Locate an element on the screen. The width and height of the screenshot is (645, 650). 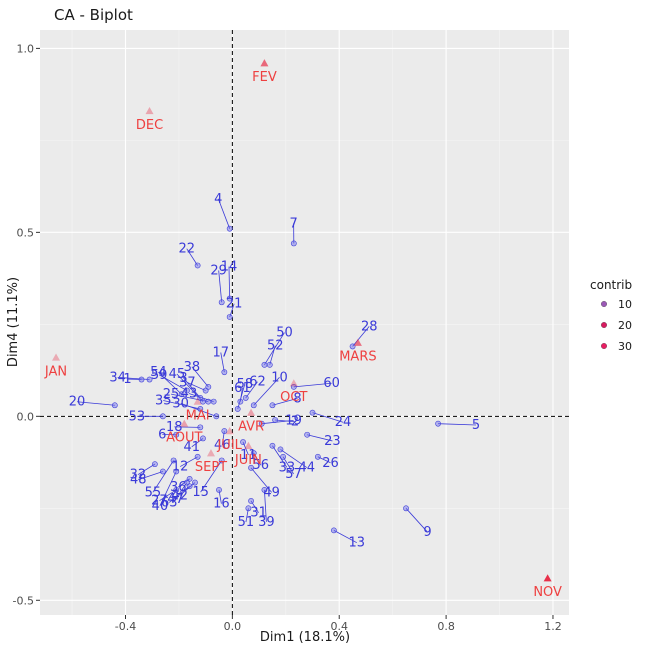
row-point-label: 7 is located at coordinates (294, 223).